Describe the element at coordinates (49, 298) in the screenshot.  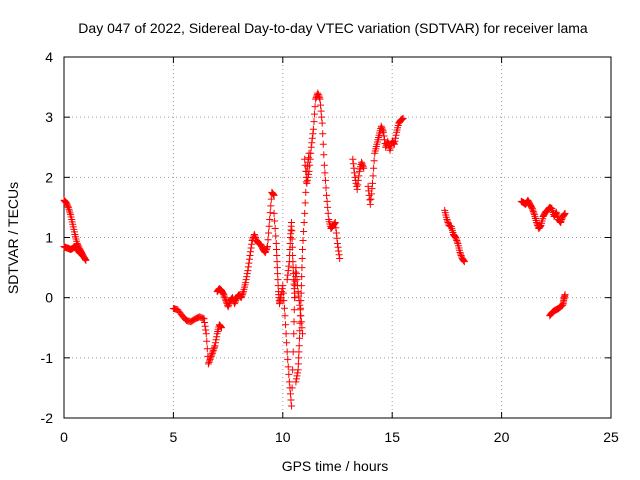
I see `y-tick-label: 0` at that location.